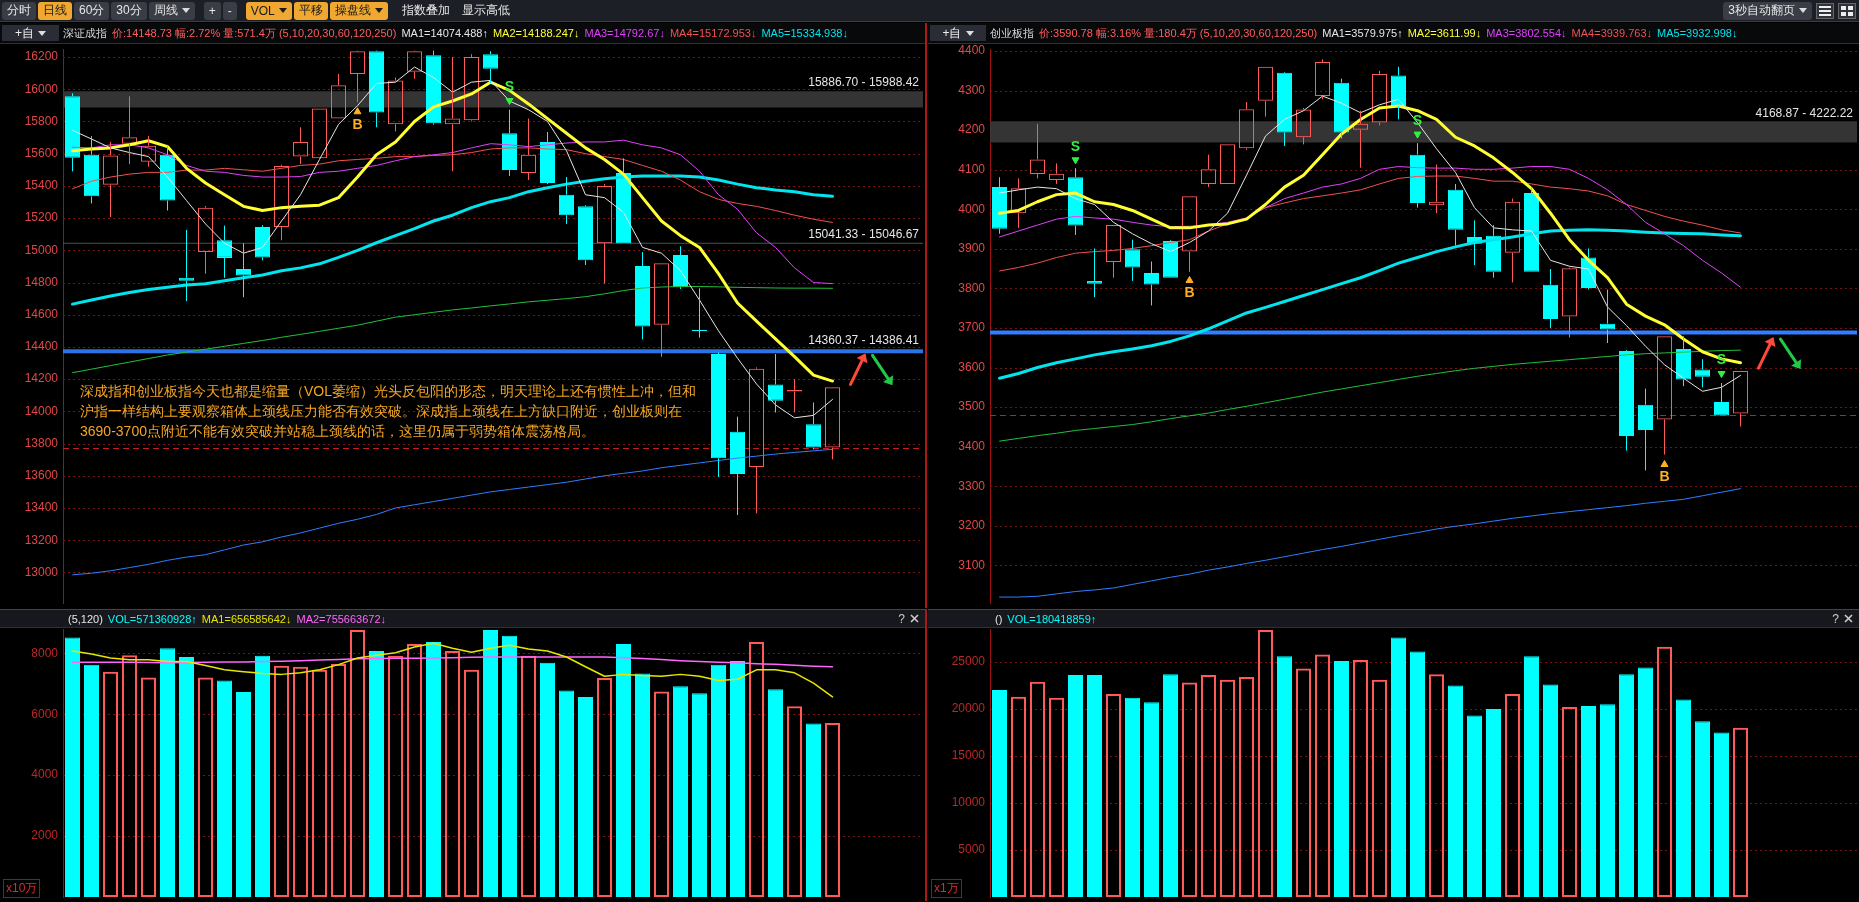 This screenshot has width=1859, height=902. I want to click on chart-subtitle: (5,120), so click(85, 618).